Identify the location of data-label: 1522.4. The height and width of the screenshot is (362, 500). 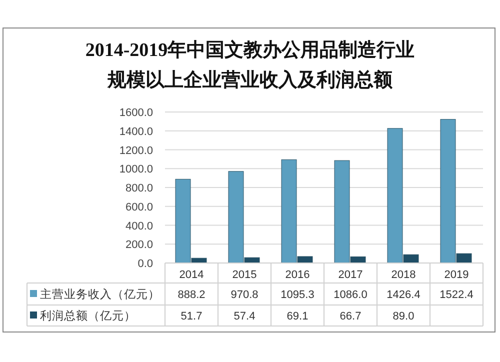
(457, 295).